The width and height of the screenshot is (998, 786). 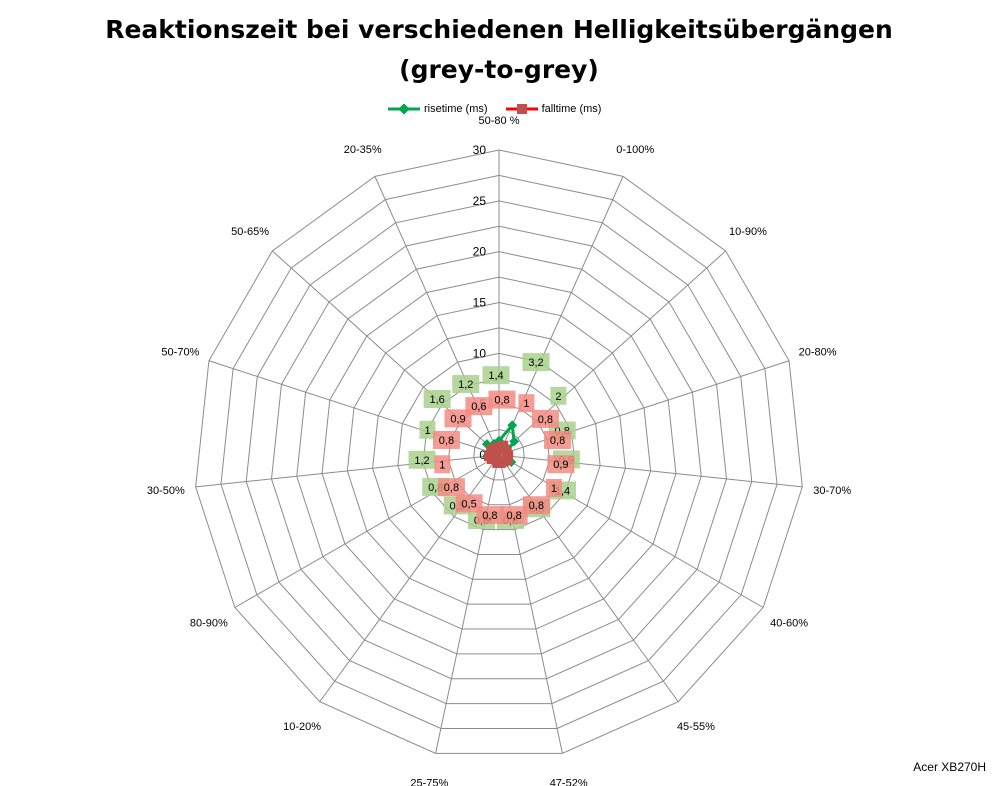 I want to click on risetime-data-label: 1,6, so click(x=436, y=400).